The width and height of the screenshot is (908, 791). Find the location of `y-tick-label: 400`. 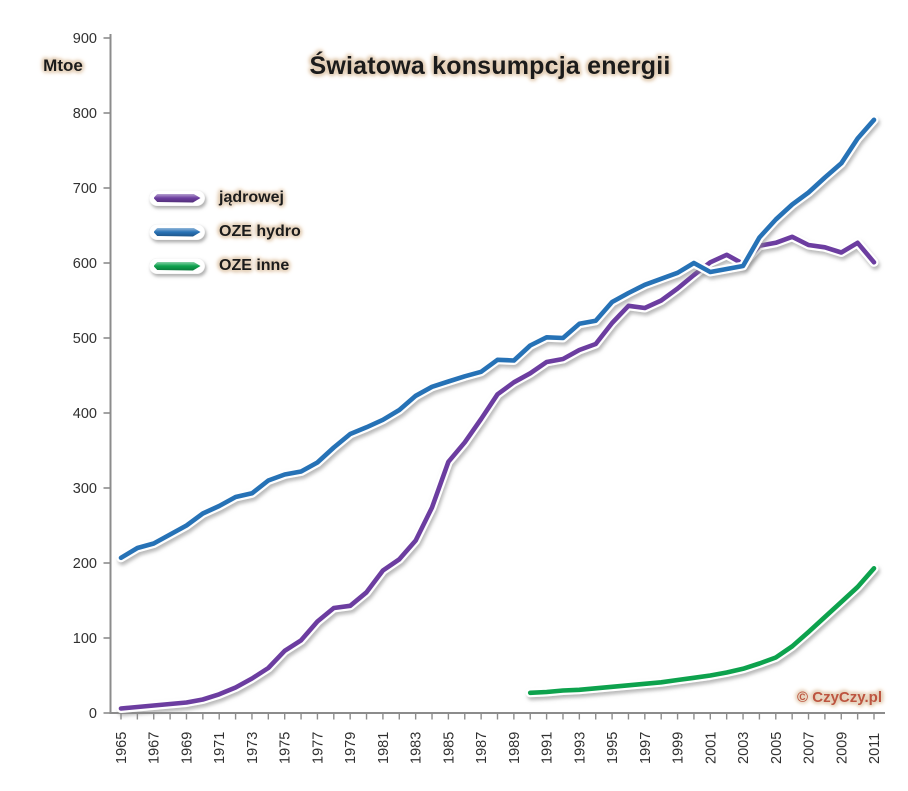

y-tick-label: 400 is located at coordinates (85, 414).